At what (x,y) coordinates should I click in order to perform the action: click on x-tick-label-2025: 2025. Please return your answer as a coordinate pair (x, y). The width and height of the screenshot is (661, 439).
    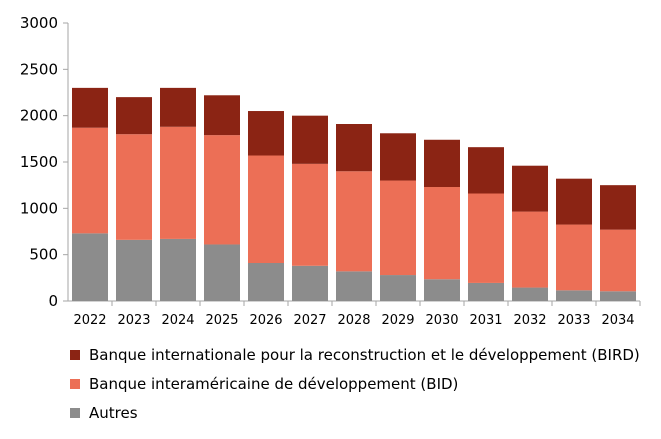
    Looking at the image, I should click on (221, 320).